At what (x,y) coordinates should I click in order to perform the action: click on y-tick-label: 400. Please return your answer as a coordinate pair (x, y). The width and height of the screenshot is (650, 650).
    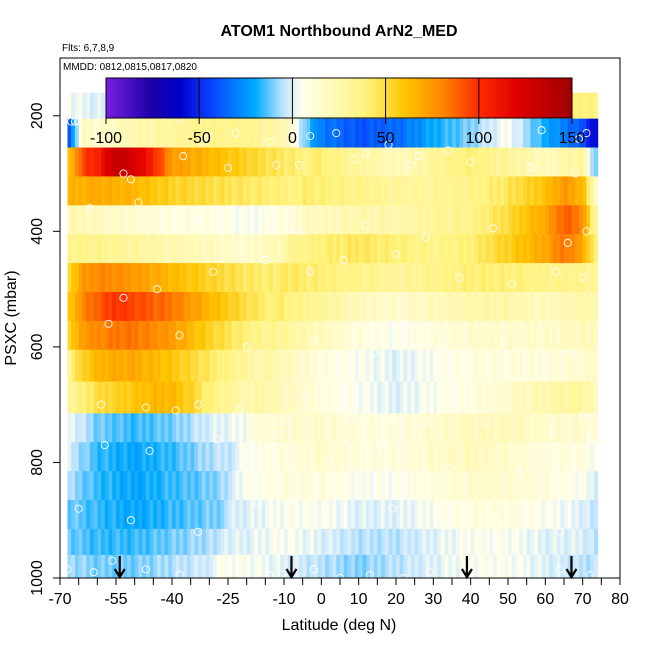
    Looking at the image, I should click on (37, 231).